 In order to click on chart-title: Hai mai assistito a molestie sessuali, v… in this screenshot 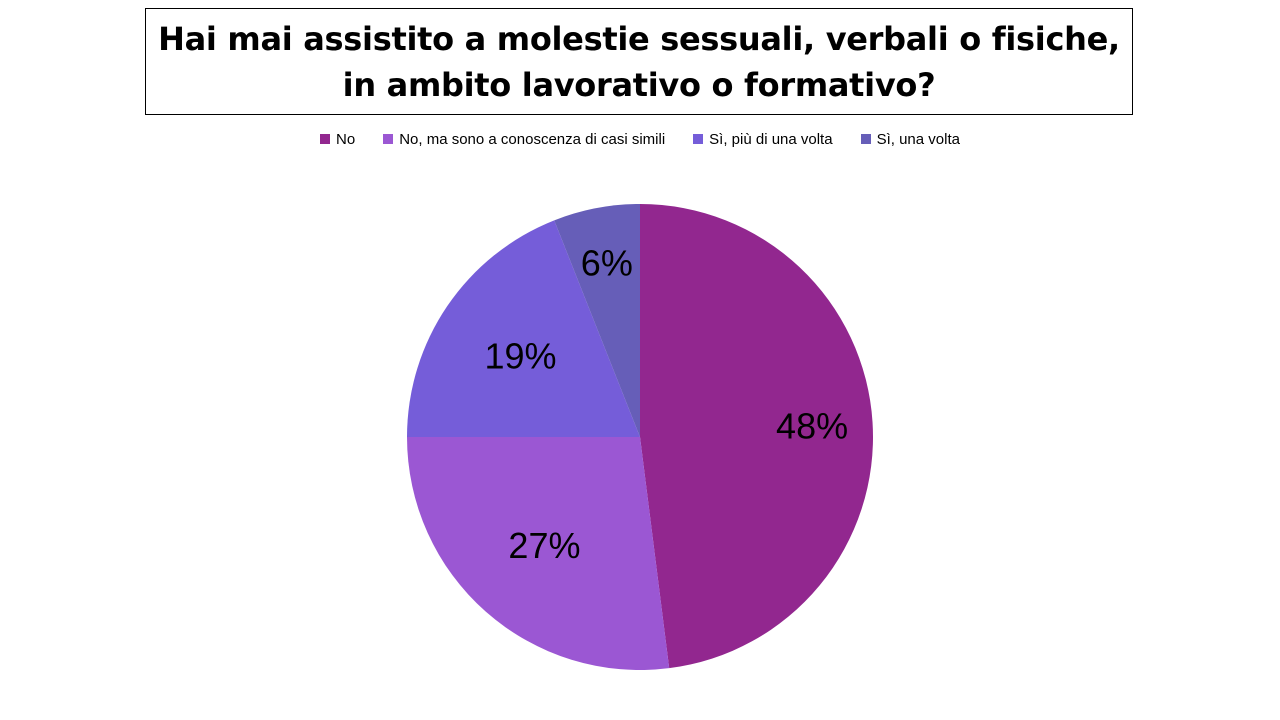, I will do `click(639, 61)`.